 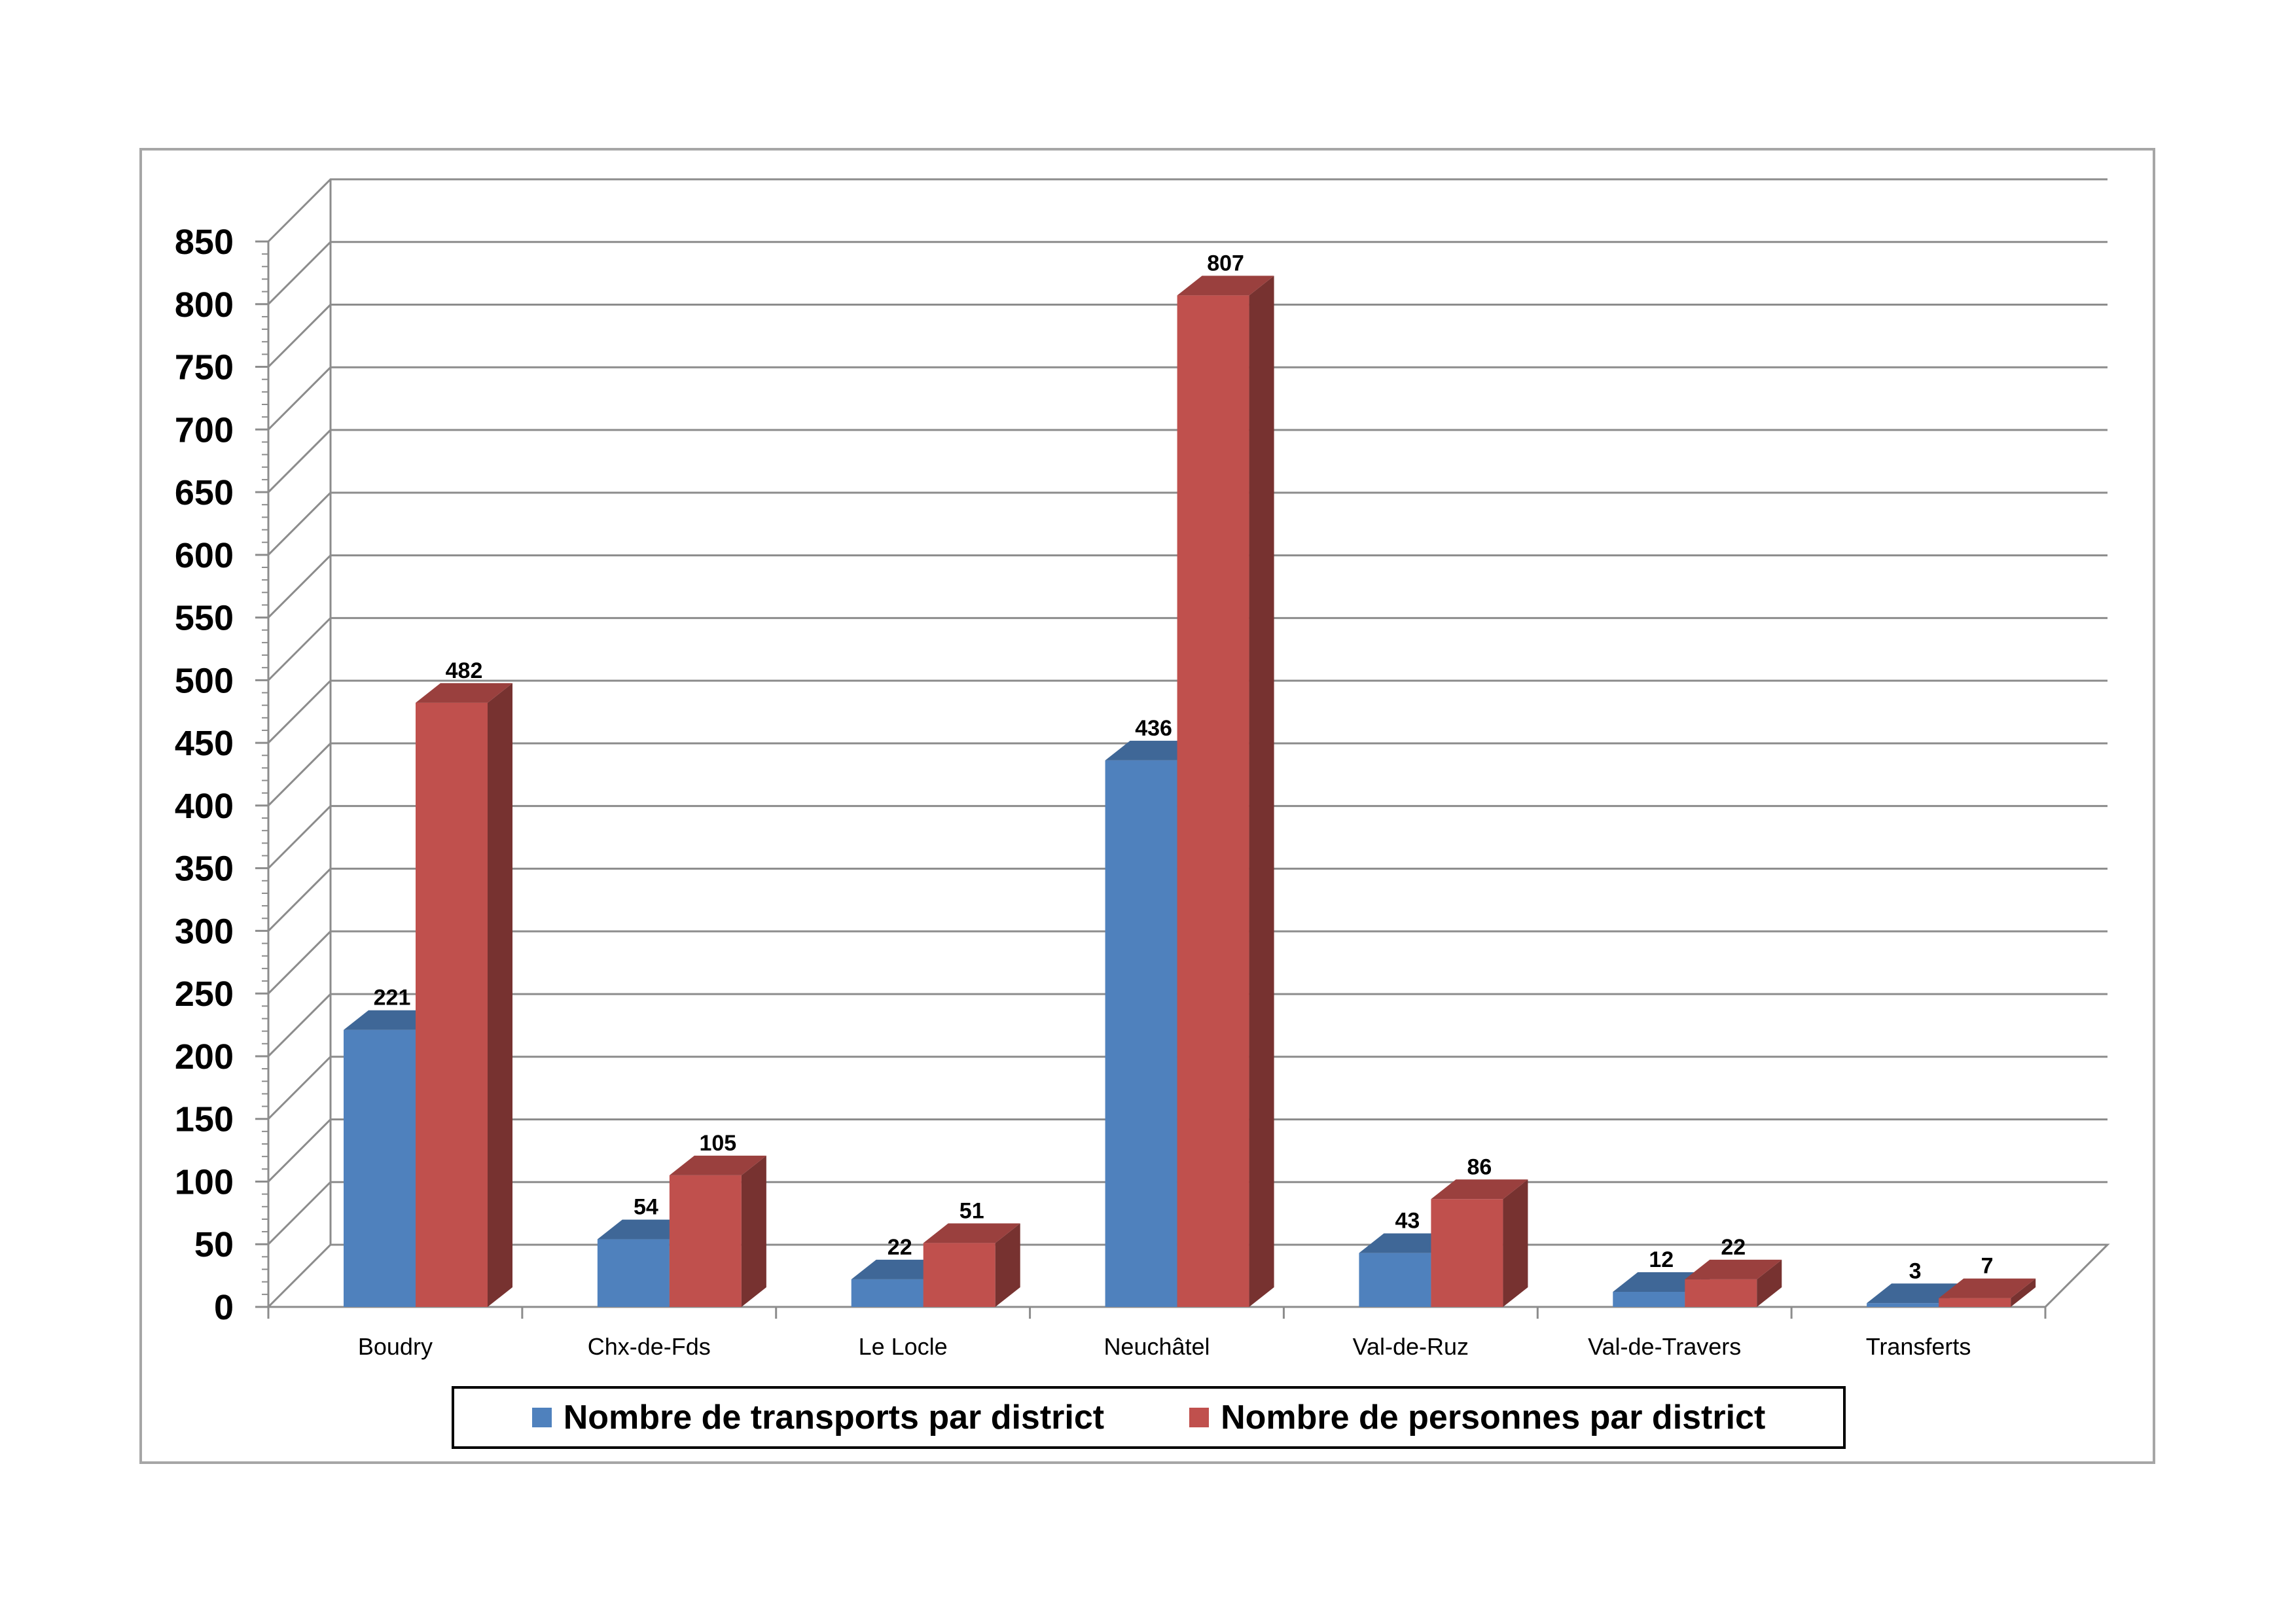 What do you see at coordinates (1918, 1346) in the screenshot?
I see `x-tick-label: Transferts` at bounding box center [1918, 1346].